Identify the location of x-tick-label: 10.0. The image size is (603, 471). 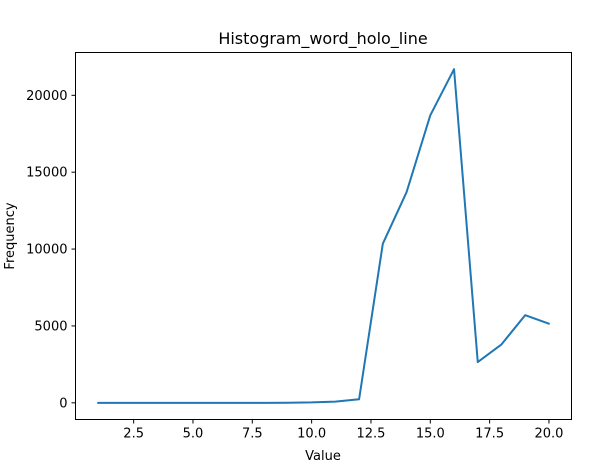
(311, 434).